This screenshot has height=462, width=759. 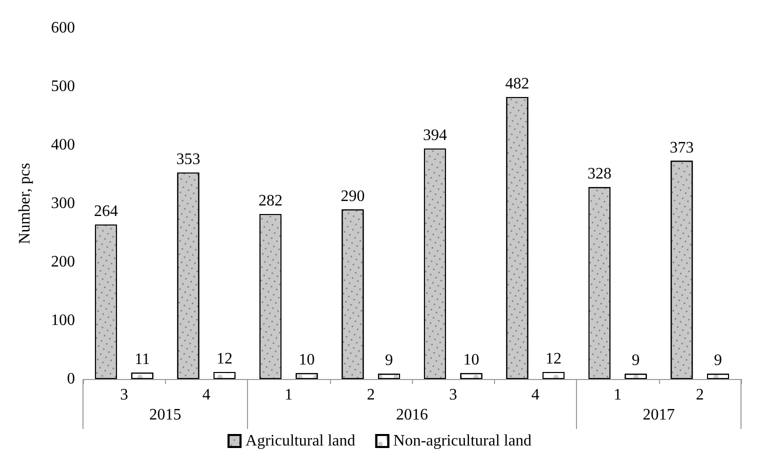 What do you see at coordinates (658, 415) in the screenshot?
I see `text: 2017` at bounding box center [658, 415].